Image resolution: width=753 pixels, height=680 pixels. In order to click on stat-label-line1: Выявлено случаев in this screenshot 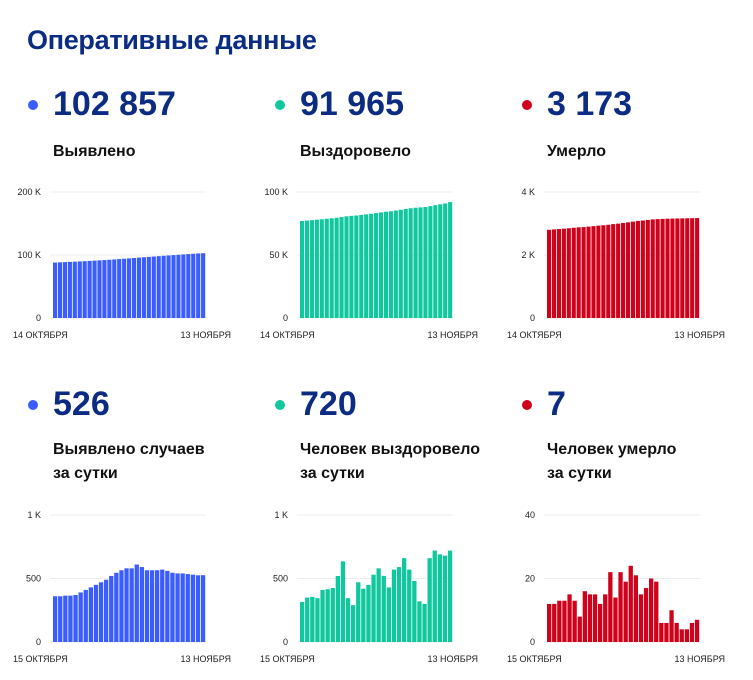, I will do `click(129, 449)`.